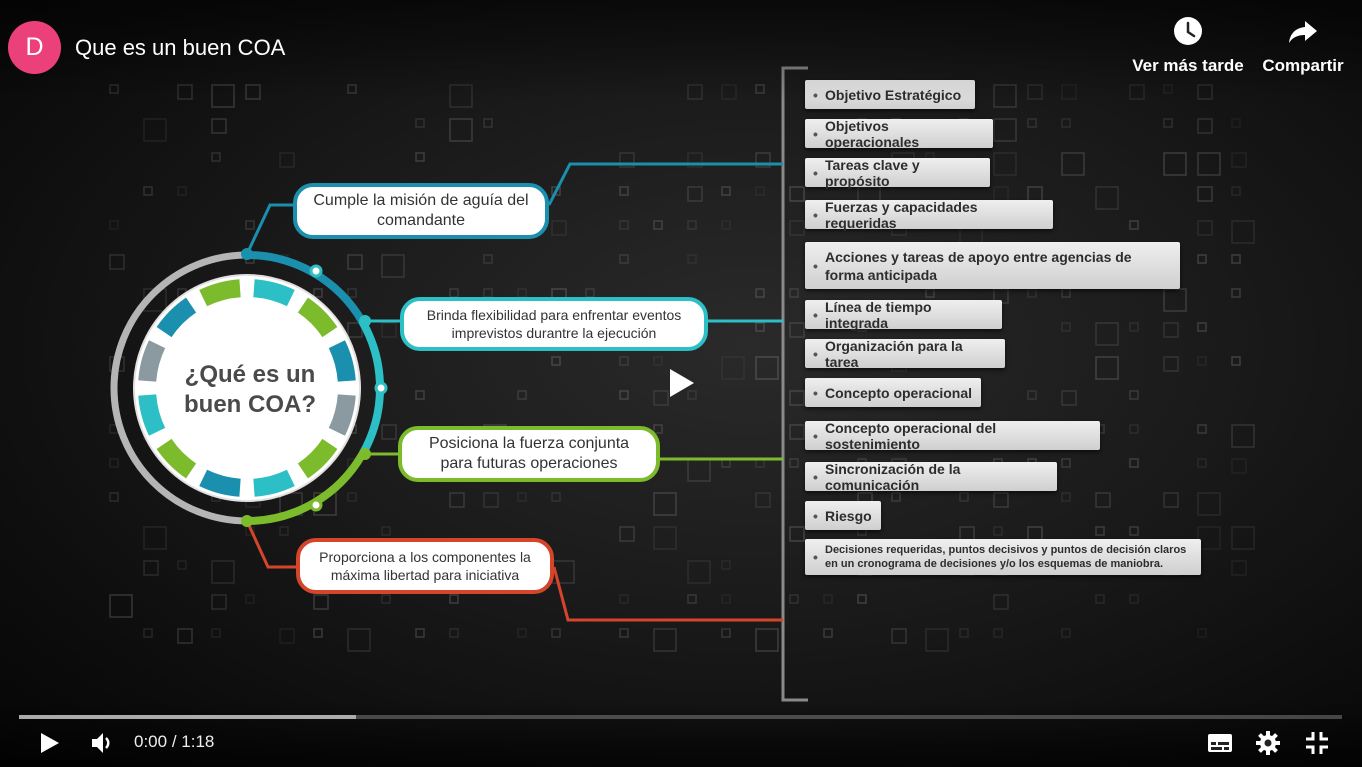 The width and height of the screenshot is (1362, 767). Describe the element at coordinates (101, 743) in the screenshot. I see `volume-icon` at that location.